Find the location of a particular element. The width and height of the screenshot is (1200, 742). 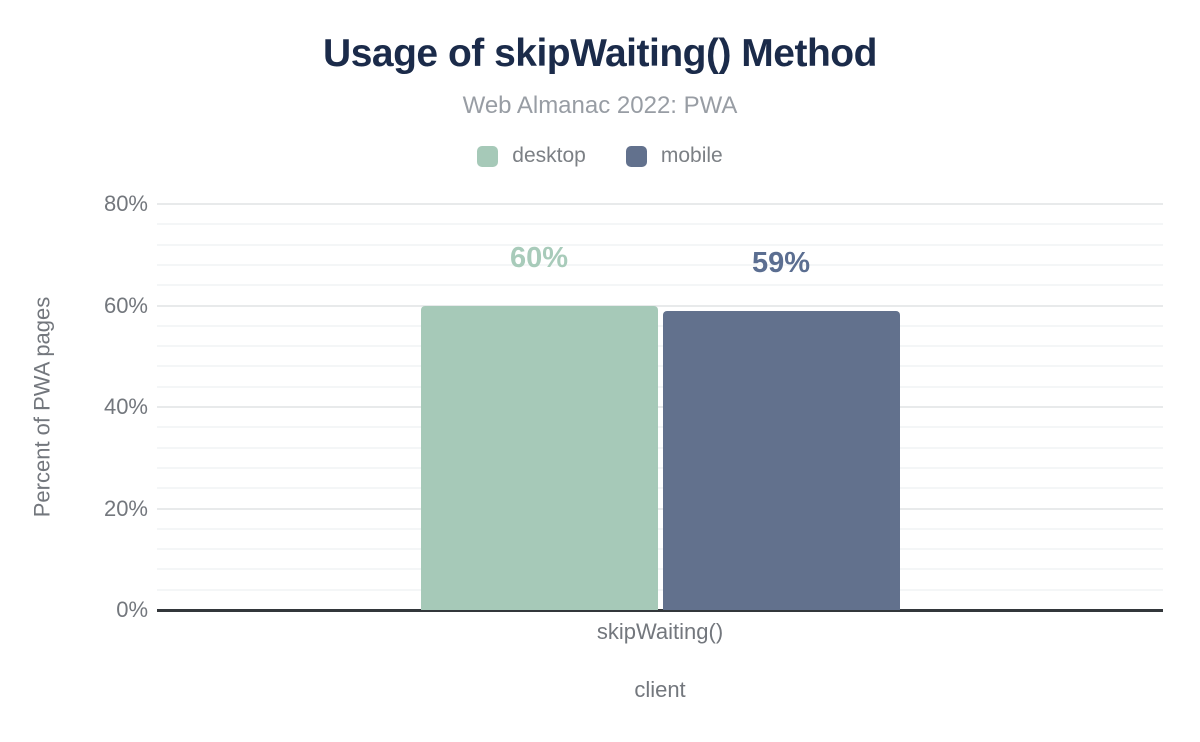

bar-mobile is located at coordinates (781, 460).